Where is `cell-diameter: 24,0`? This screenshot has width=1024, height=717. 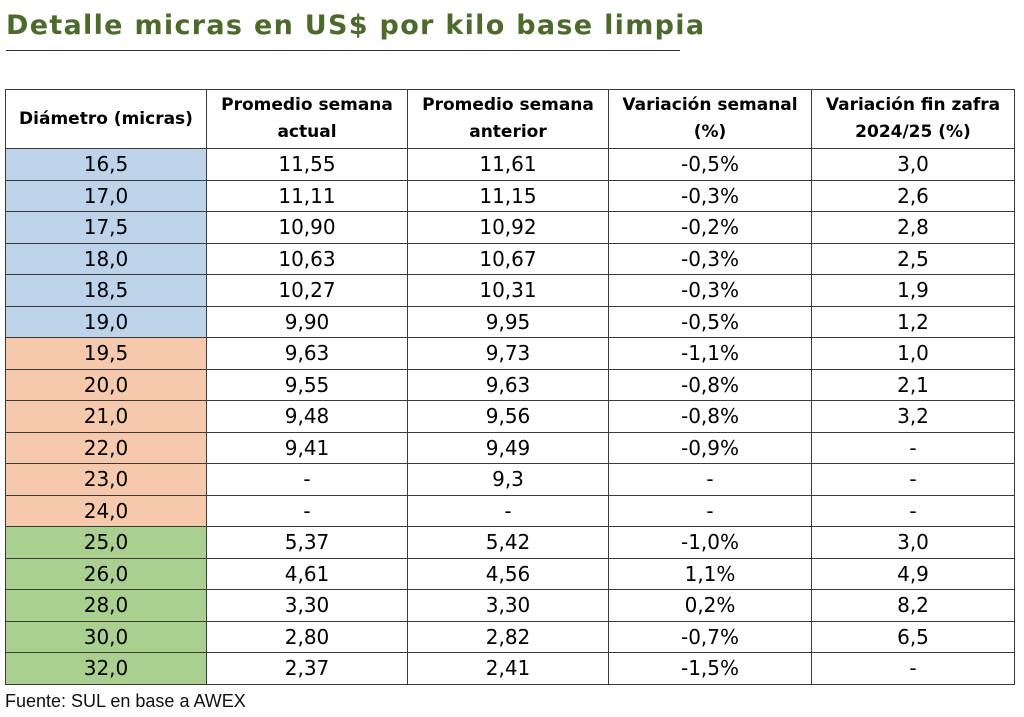 cell-diameter: 24,0 is located at coordinates (106, 510).